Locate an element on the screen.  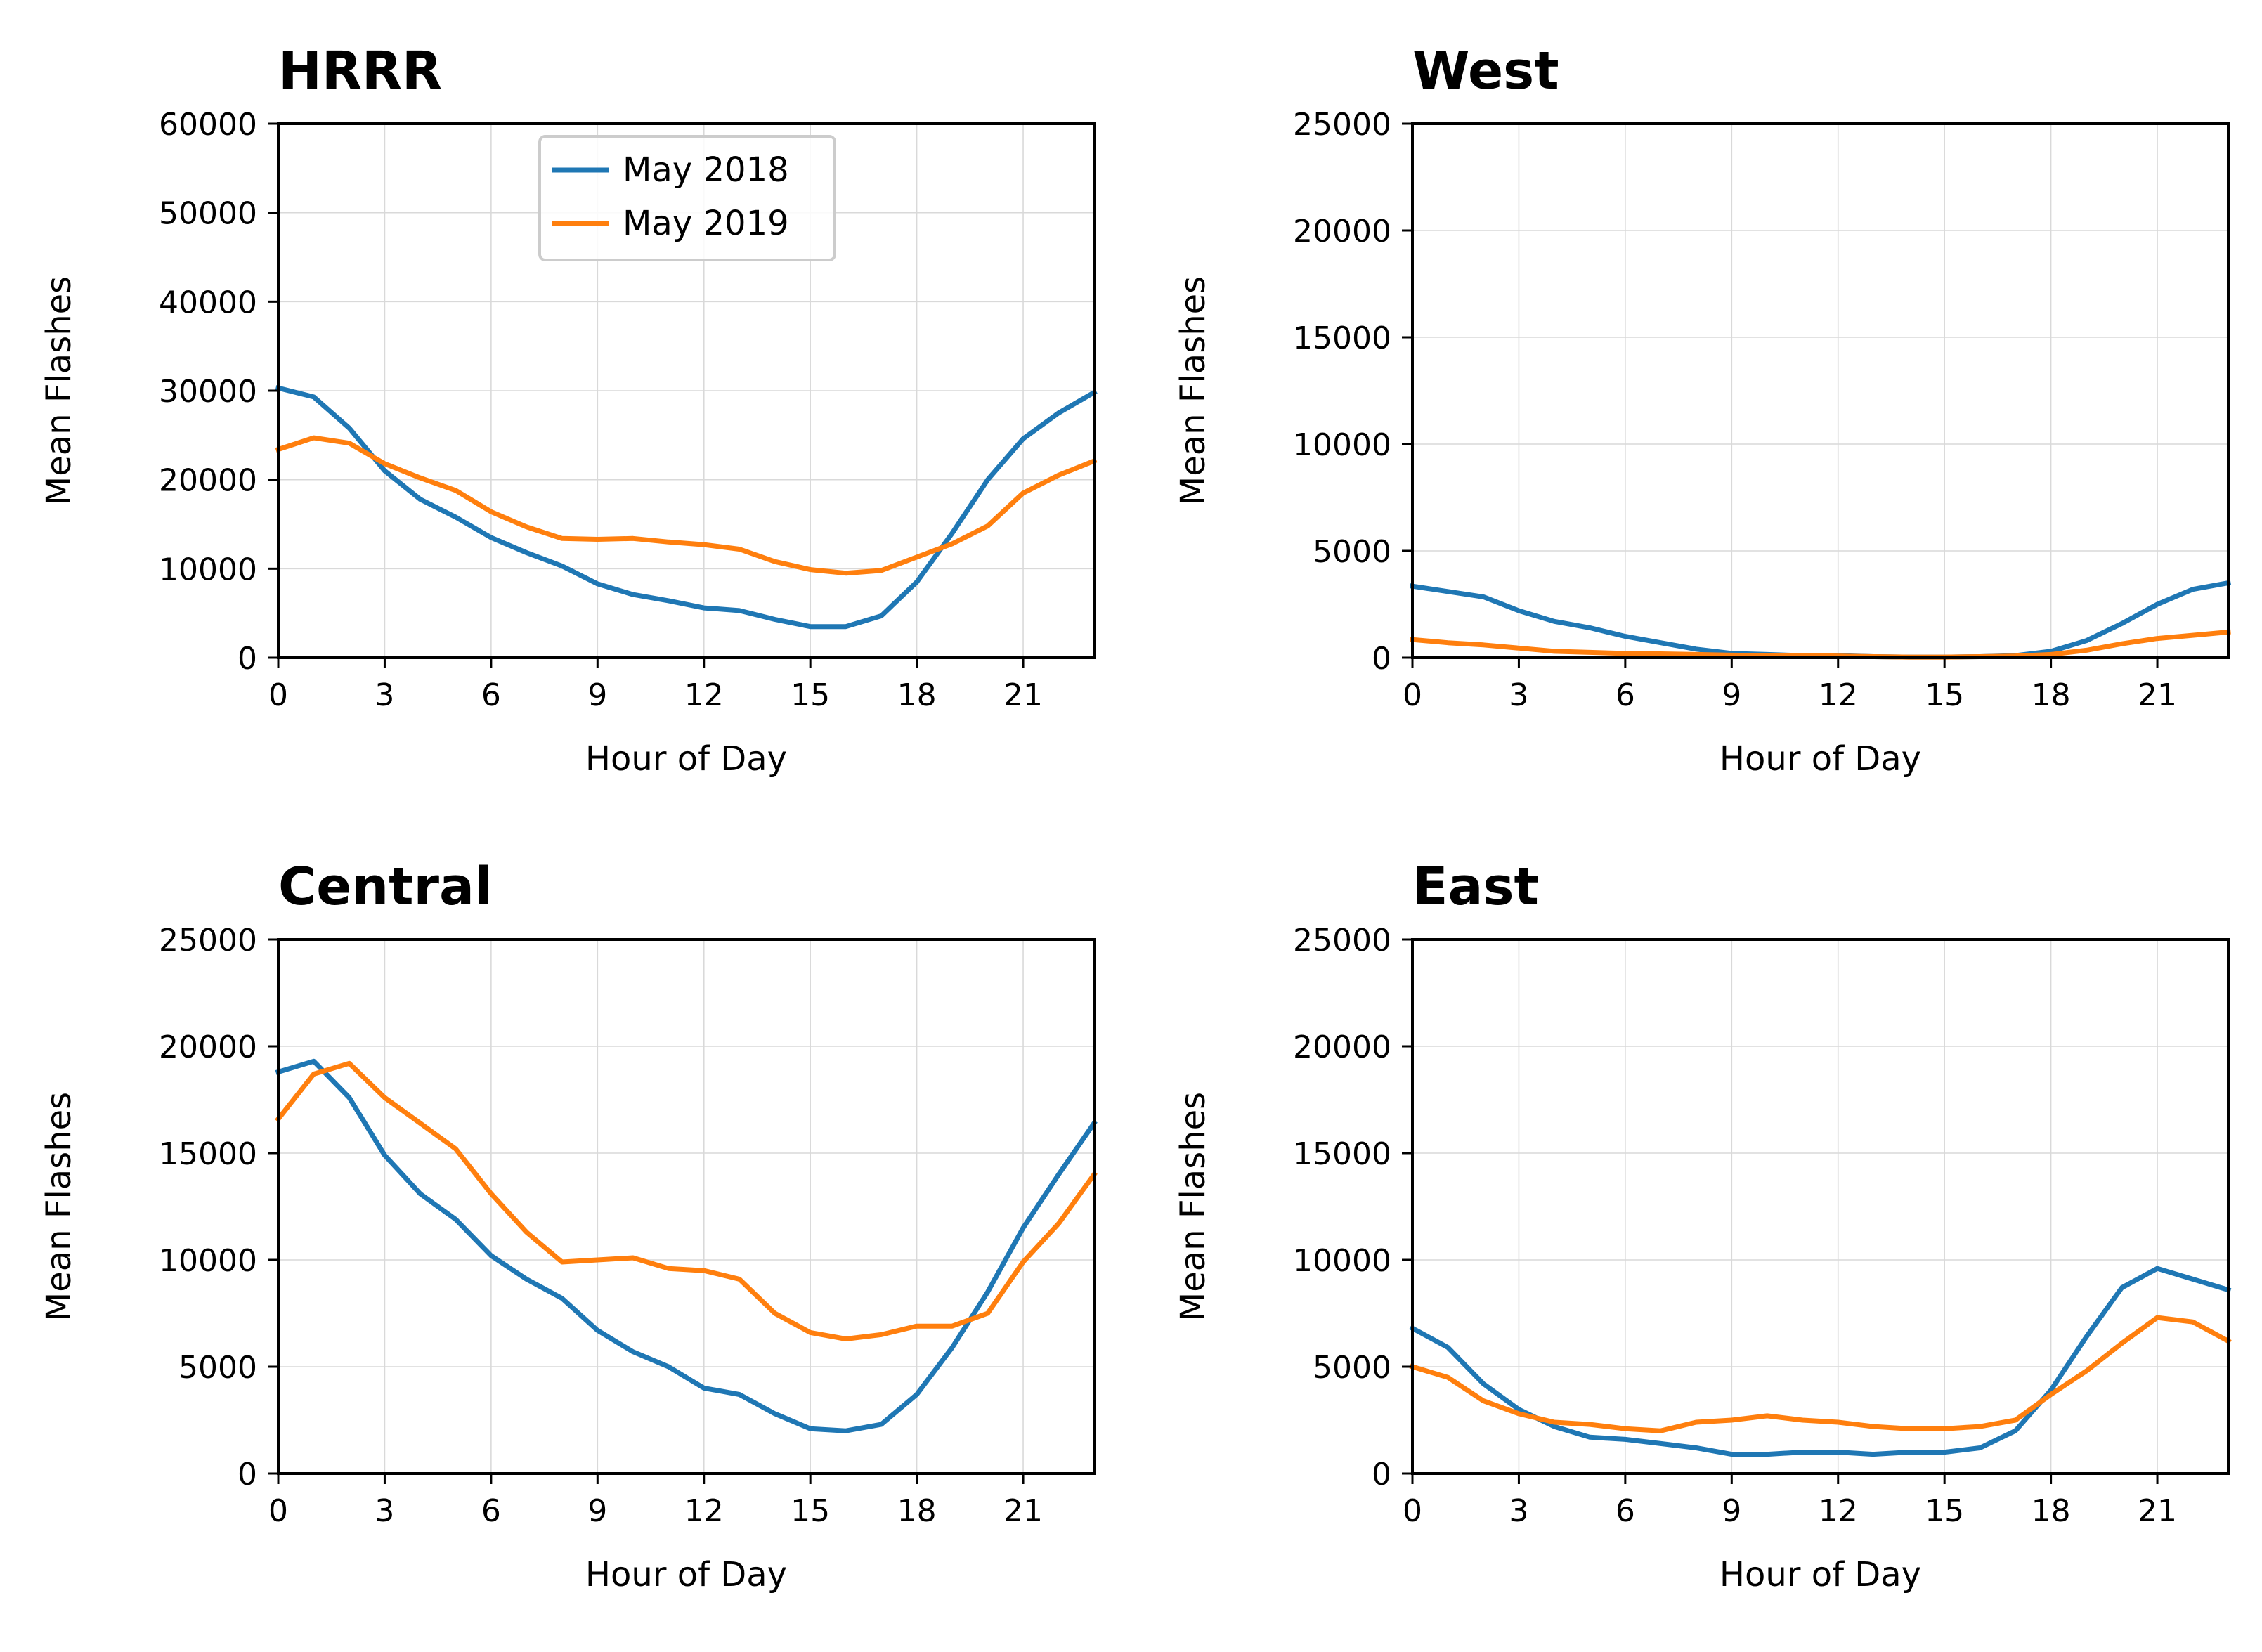
panel-title: HRRR is located at coordinates (360, 71).